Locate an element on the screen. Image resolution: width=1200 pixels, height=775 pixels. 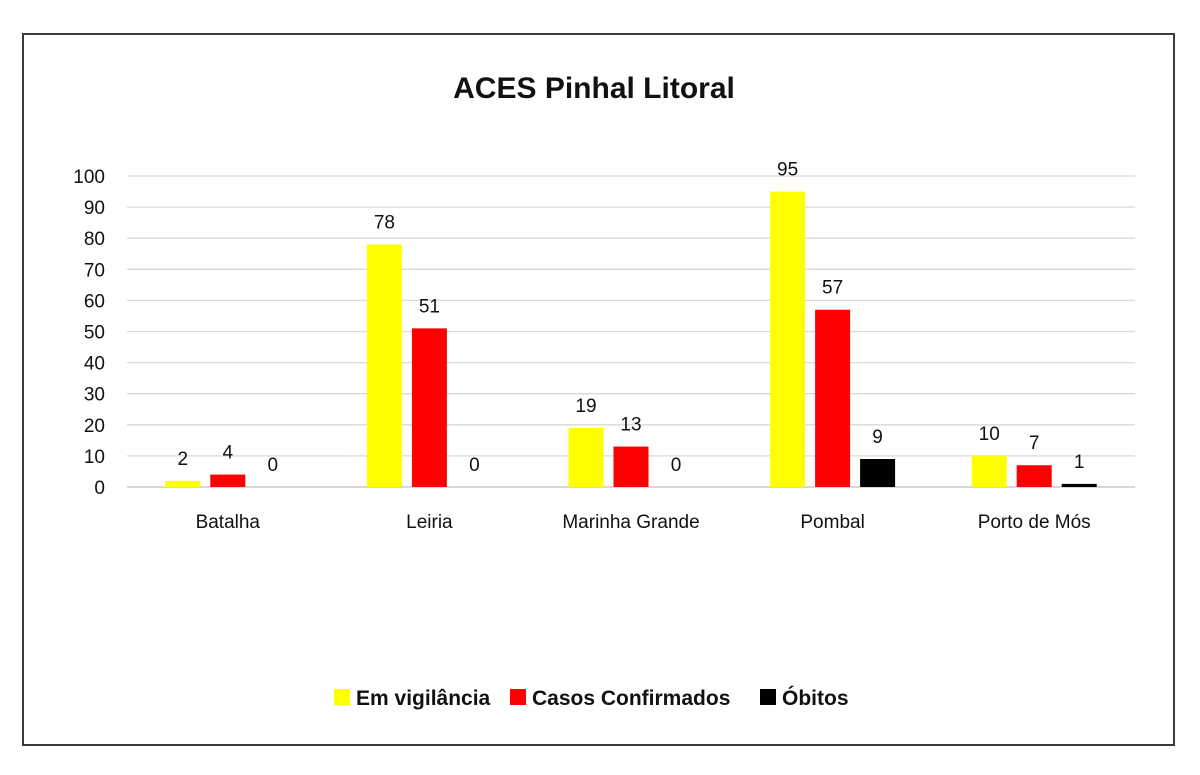
legend: Em vigilância Casos Confirmados Óbitos is located at coordinates (591, 698).